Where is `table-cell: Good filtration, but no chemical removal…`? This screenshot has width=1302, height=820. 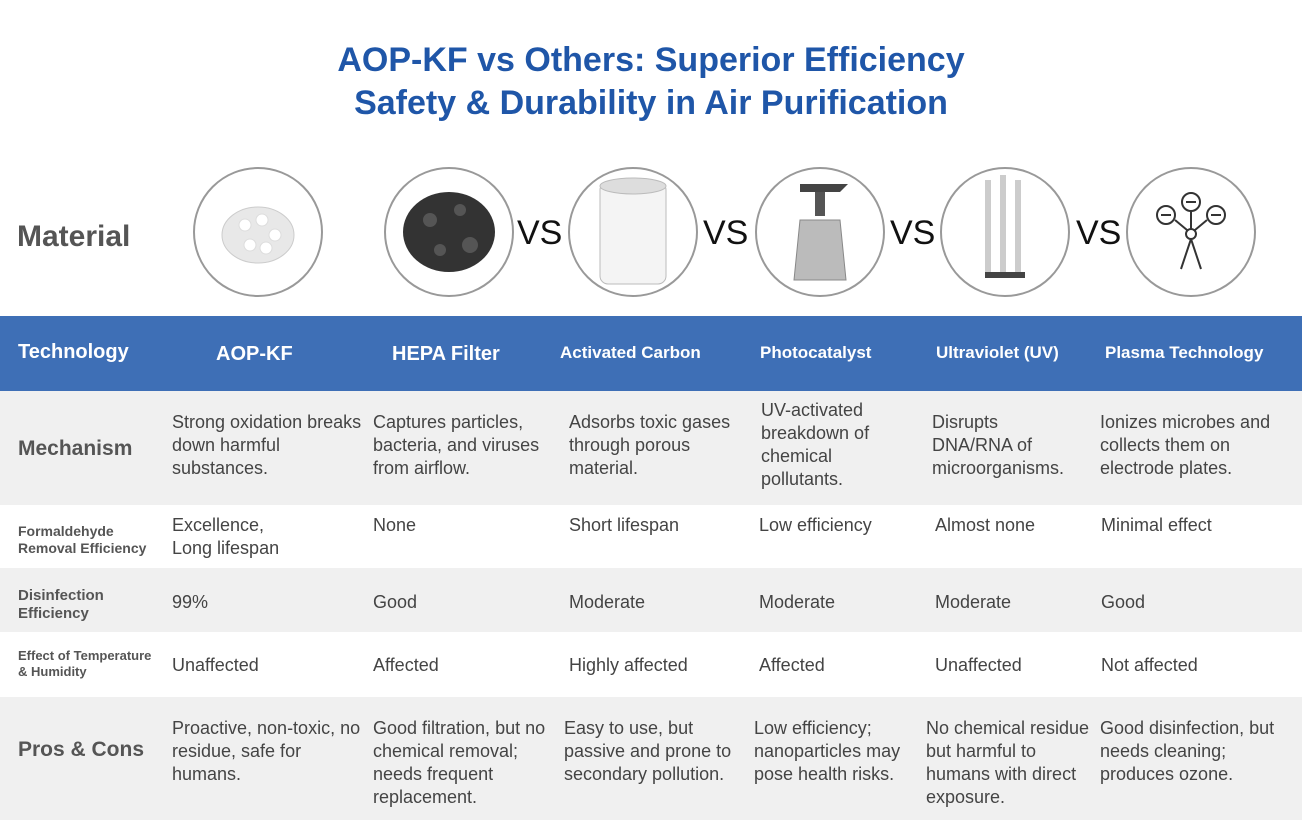 table-cell: Good filtration, but no chemical removal… is located at coordinates (459, 762).